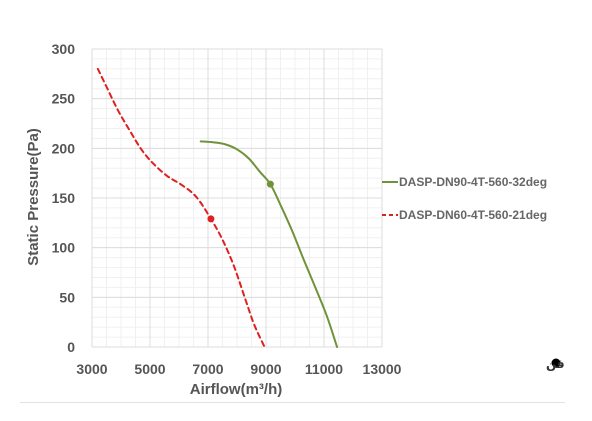 The width and height of the screenshot is (592, 421). I want to click on x-tick-label: 7000, so click(207, 369).